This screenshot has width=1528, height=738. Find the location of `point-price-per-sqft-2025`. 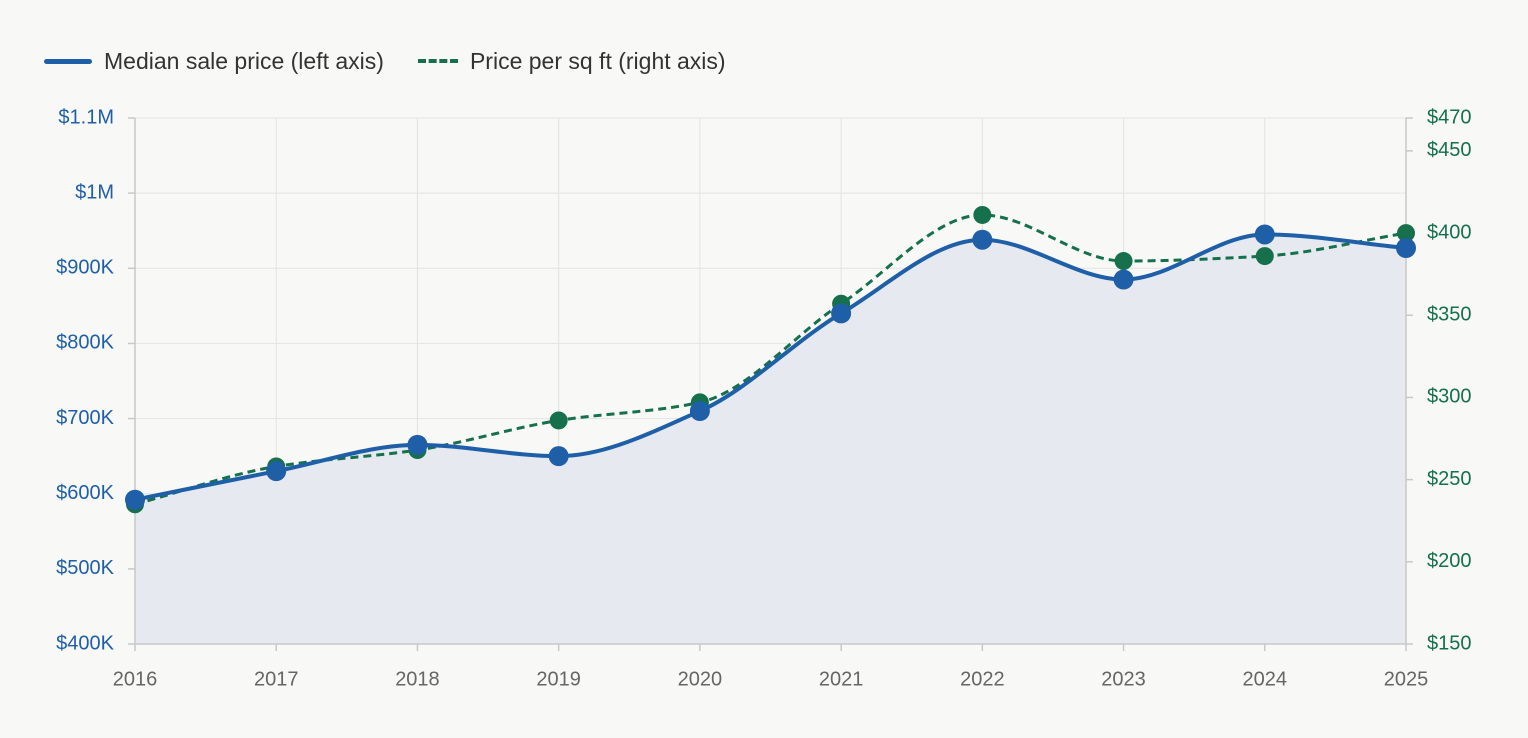

point-price-per-sqft-2025 is located at coordinates (1406, 233).